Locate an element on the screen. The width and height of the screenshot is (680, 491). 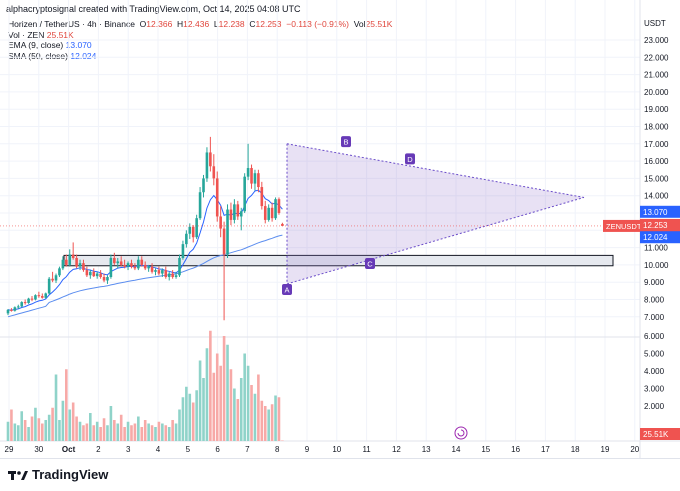
time-tick-label: 2 is located at coordinates (98, 449).